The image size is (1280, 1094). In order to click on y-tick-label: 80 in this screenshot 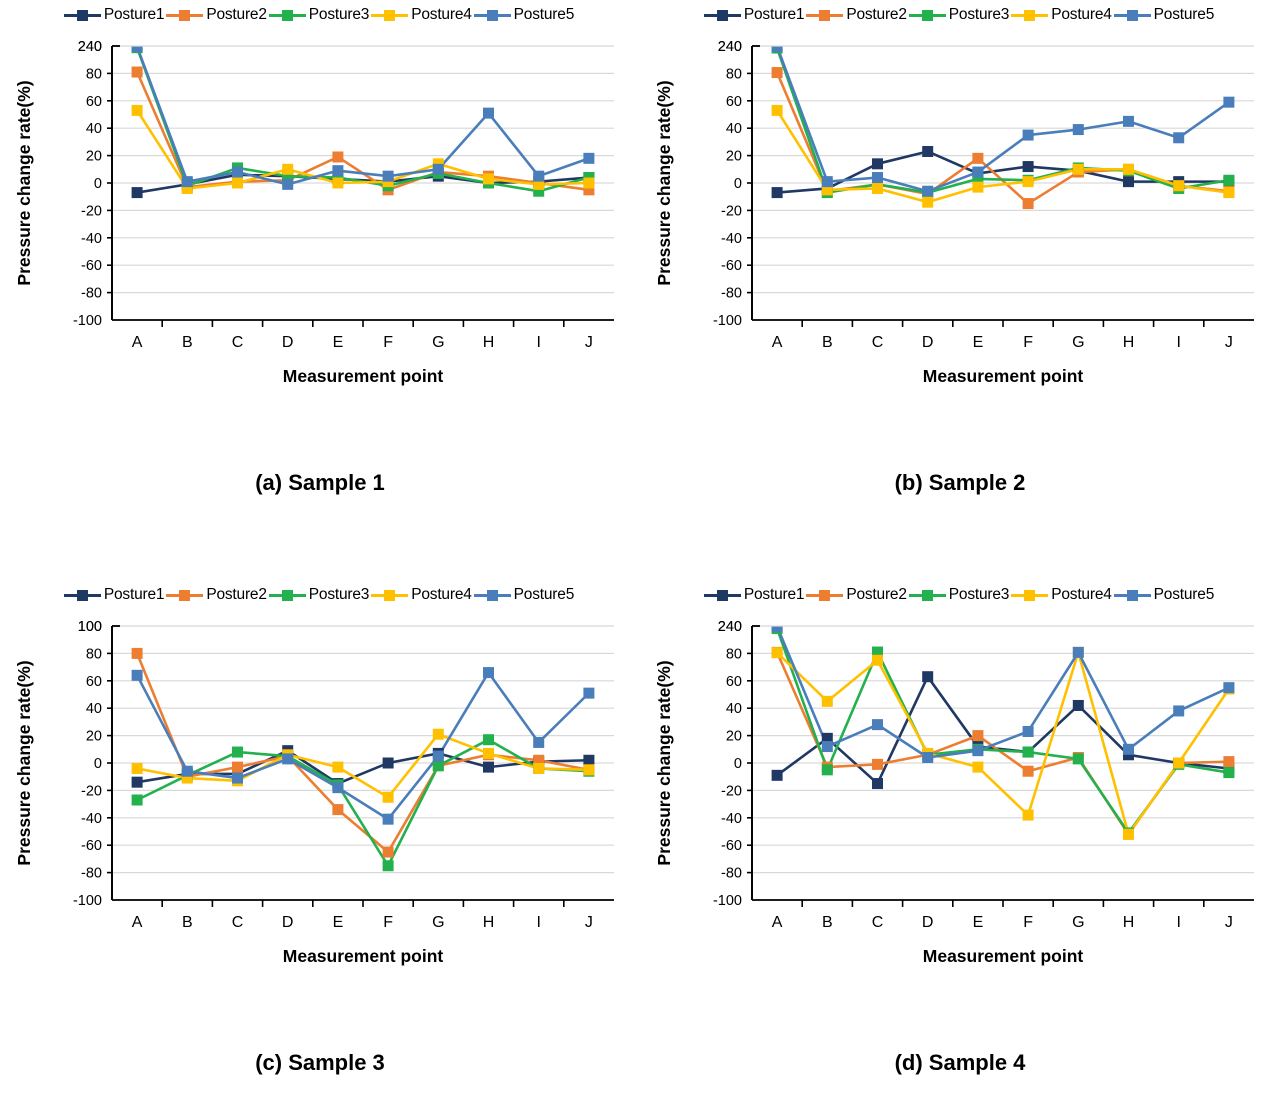, I will do `click(94, 654)`.